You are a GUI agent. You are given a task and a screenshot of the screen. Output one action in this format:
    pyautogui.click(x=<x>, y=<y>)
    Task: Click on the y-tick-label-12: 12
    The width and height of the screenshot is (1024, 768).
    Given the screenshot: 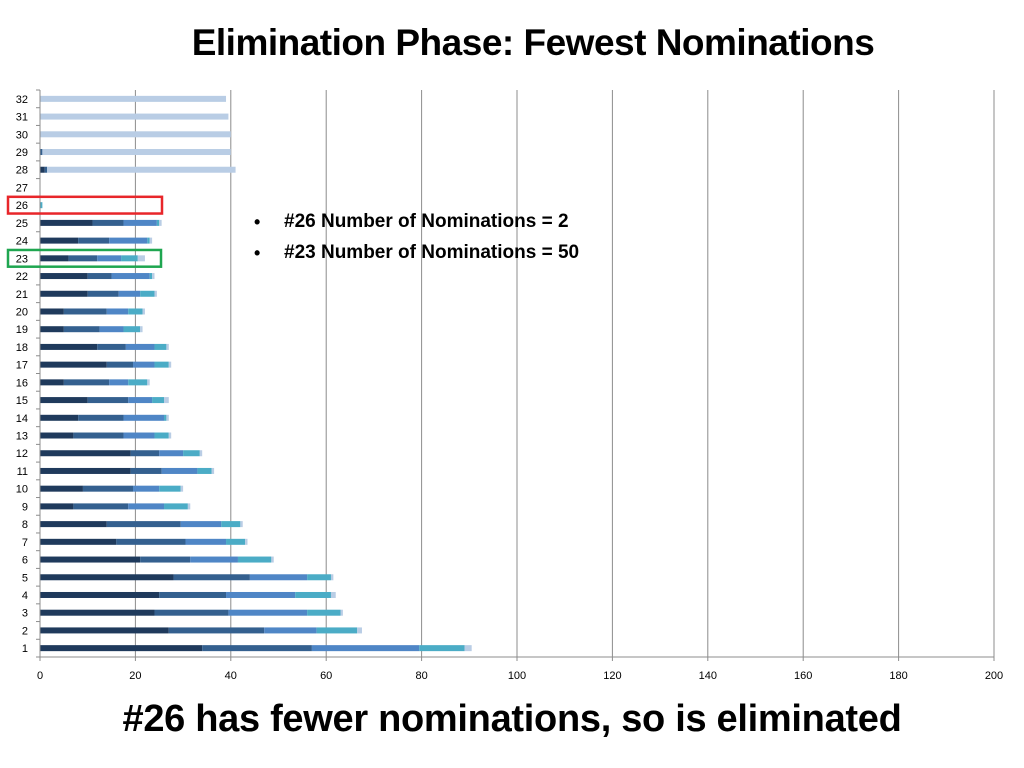 What is the action you would take?
    pyautogui.click(x=22, y=454)
    